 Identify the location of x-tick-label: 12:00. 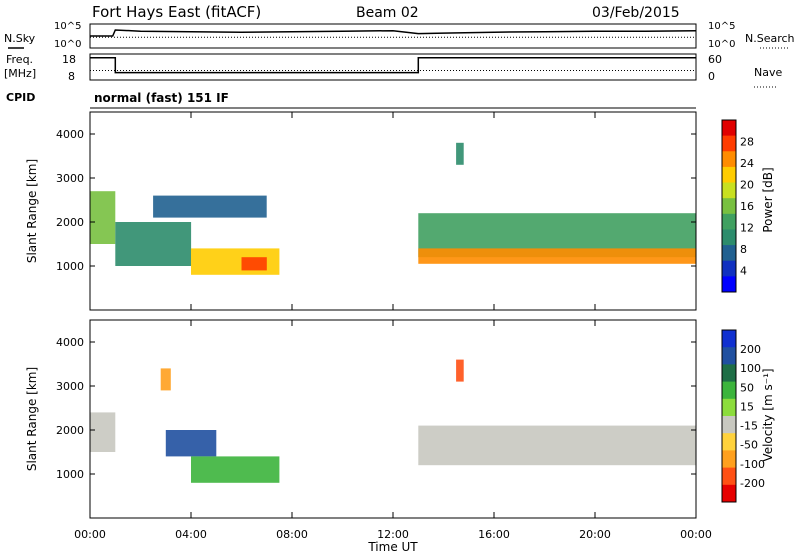
(393, 534).